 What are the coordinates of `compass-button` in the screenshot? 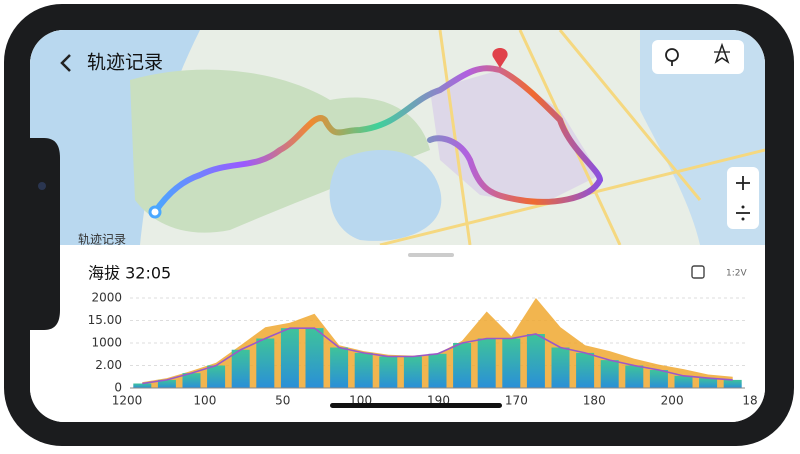 It's located at (722, 53).